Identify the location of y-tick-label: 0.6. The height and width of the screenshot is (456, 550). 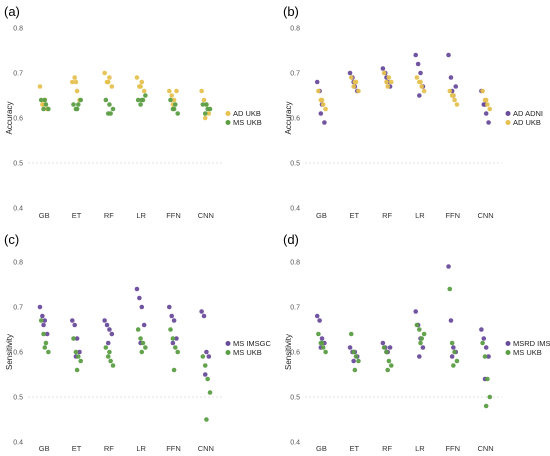
(18, 119).